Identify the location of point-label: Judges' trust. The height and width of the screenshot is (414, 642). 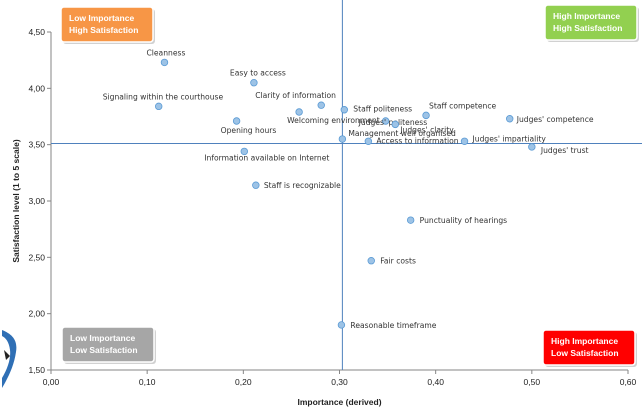
(564, 150).